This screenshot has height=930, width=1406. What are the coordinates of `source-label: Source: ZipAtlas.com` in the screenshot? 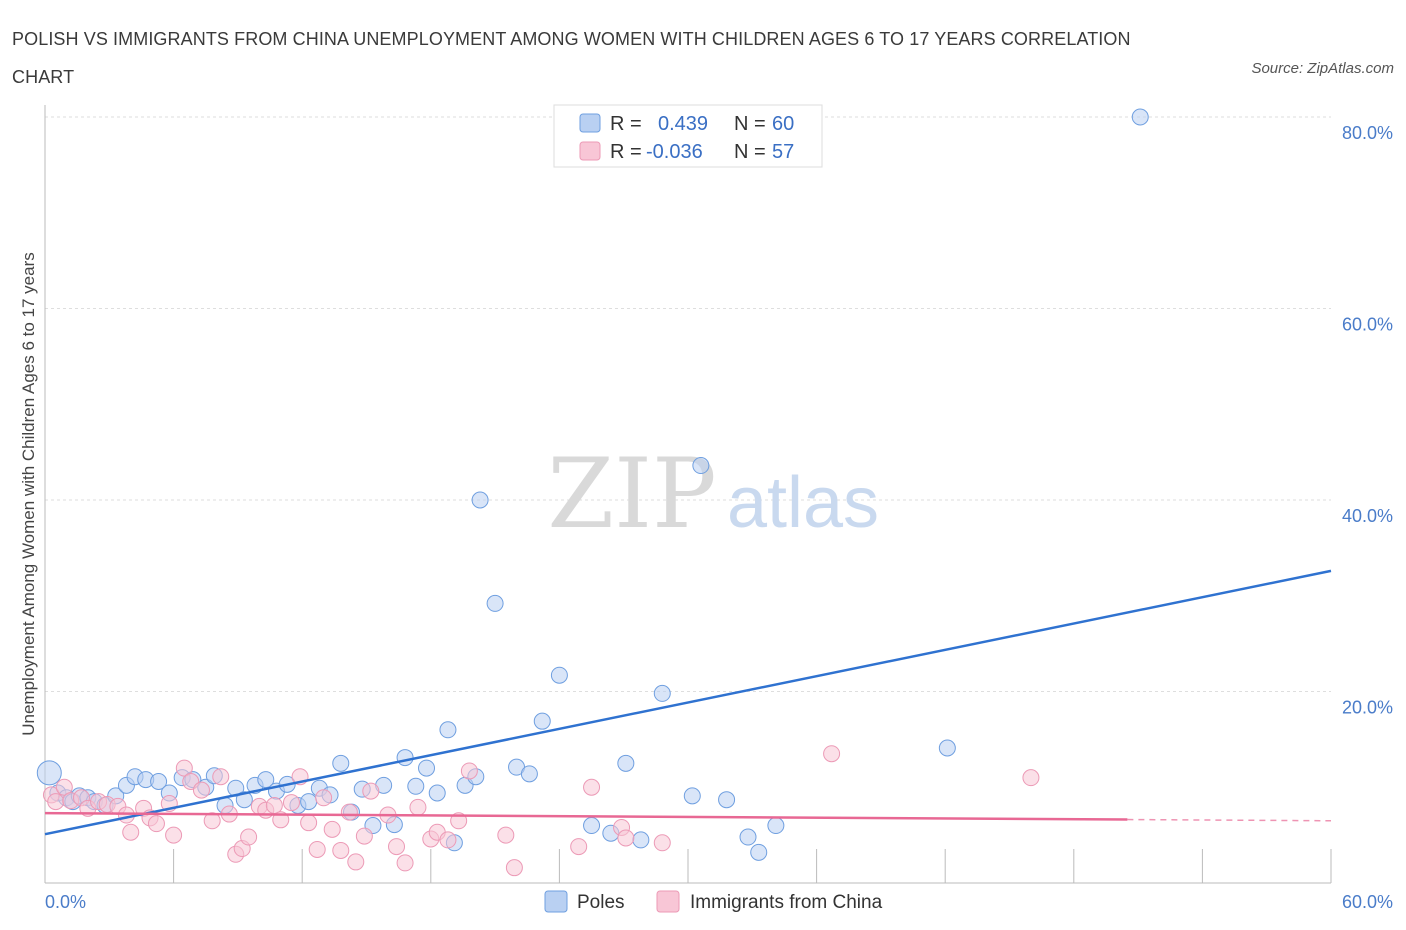 It's located at (1322, 68).